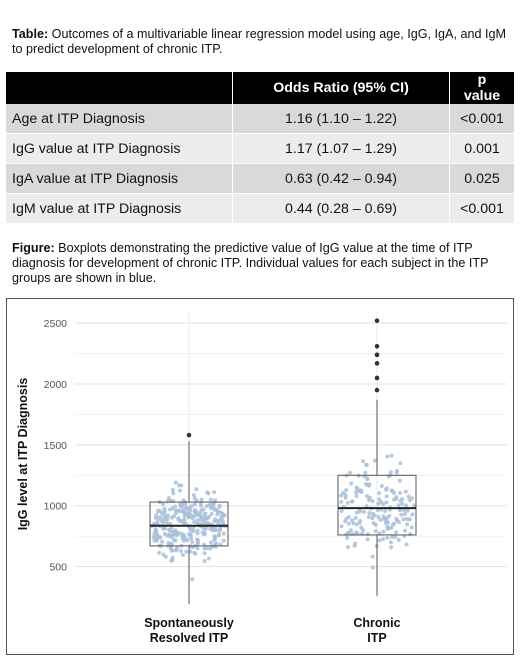 The image size is (520, 659). I want to click on p-value-cell: 0.025, so click(481, 178).